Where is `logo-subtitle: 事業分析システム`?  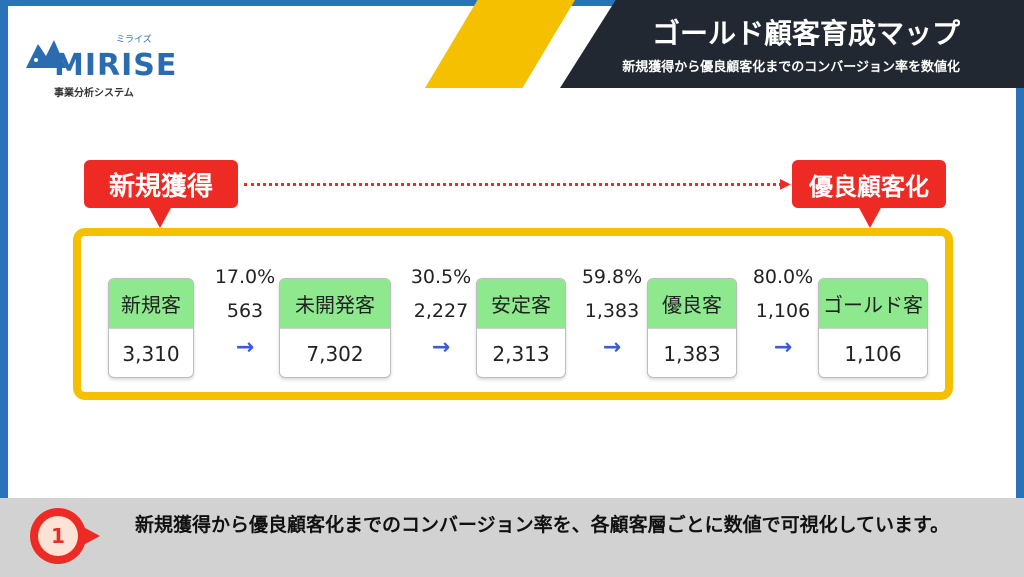
logo-subtitle: 事業分析システム is located at coordinates (94, 93).